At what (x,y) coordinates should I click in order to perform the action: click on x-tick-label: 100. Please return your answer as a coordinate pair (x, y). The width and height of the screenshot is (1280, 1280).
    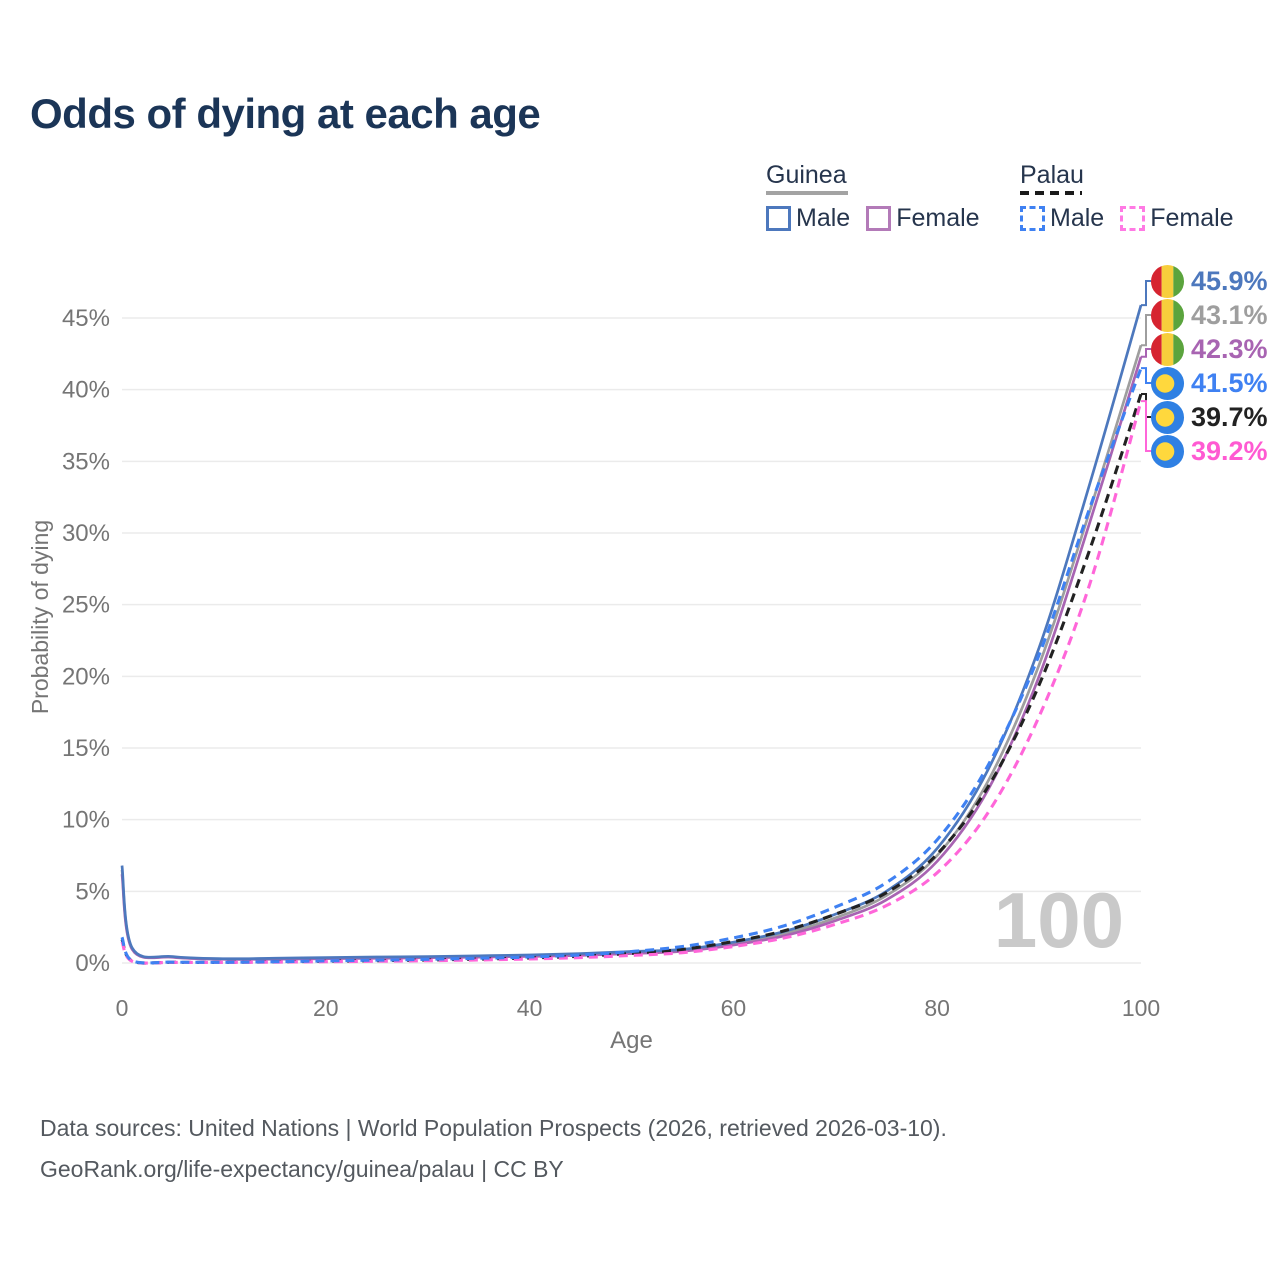
    Looking at the image, I should click on (1141, 1008).